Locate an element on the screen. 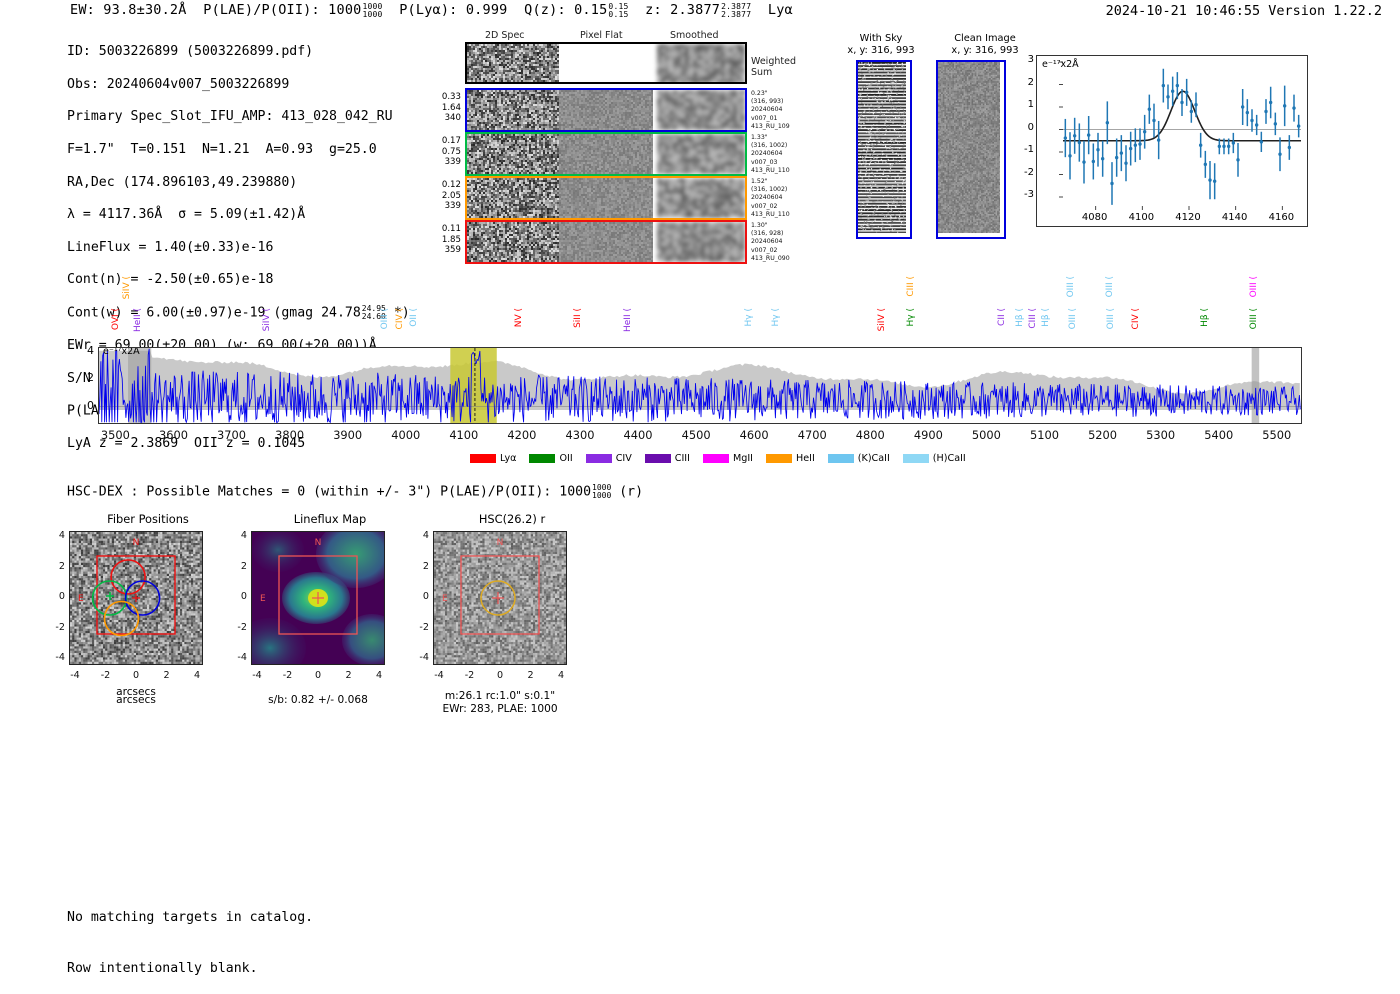 This screenshot has width=1400, height=994. clean-image is located at coordinates (971, 149).